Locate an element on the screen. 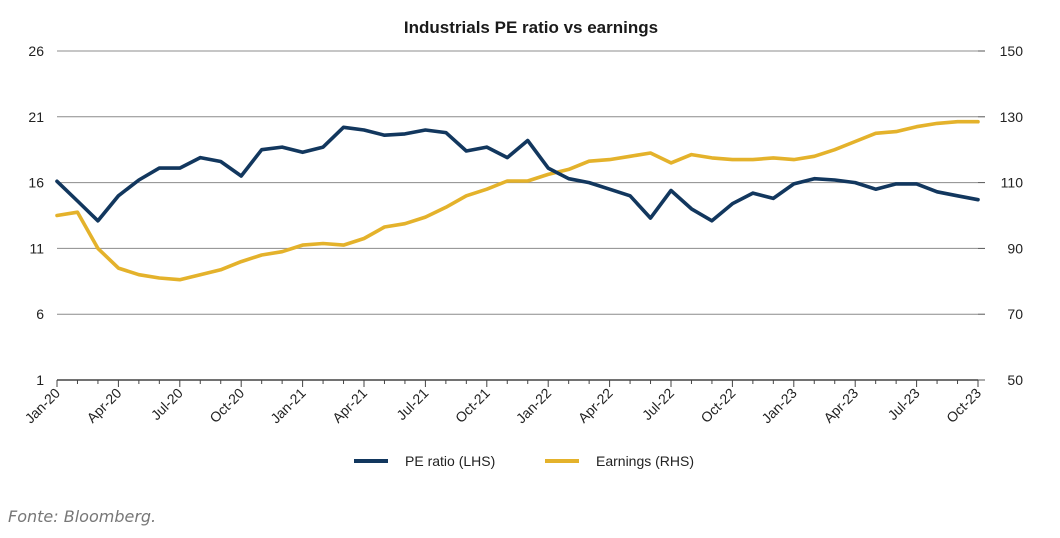 Image resolution: width=1060 pixels, height=538 pixels. source-note: Fonte: Bloomberg. is located at coordinates (82, 516).